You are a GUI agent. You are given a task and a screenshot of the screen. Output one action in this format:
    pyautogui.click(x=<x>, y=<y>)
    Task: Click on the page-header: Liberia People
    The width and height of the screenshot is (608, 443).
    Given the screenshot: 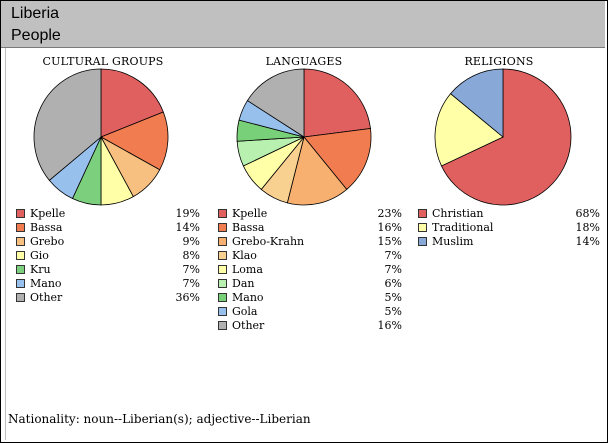 What is the action you would take?
    pyautogui.click(x=303, y=24)
    